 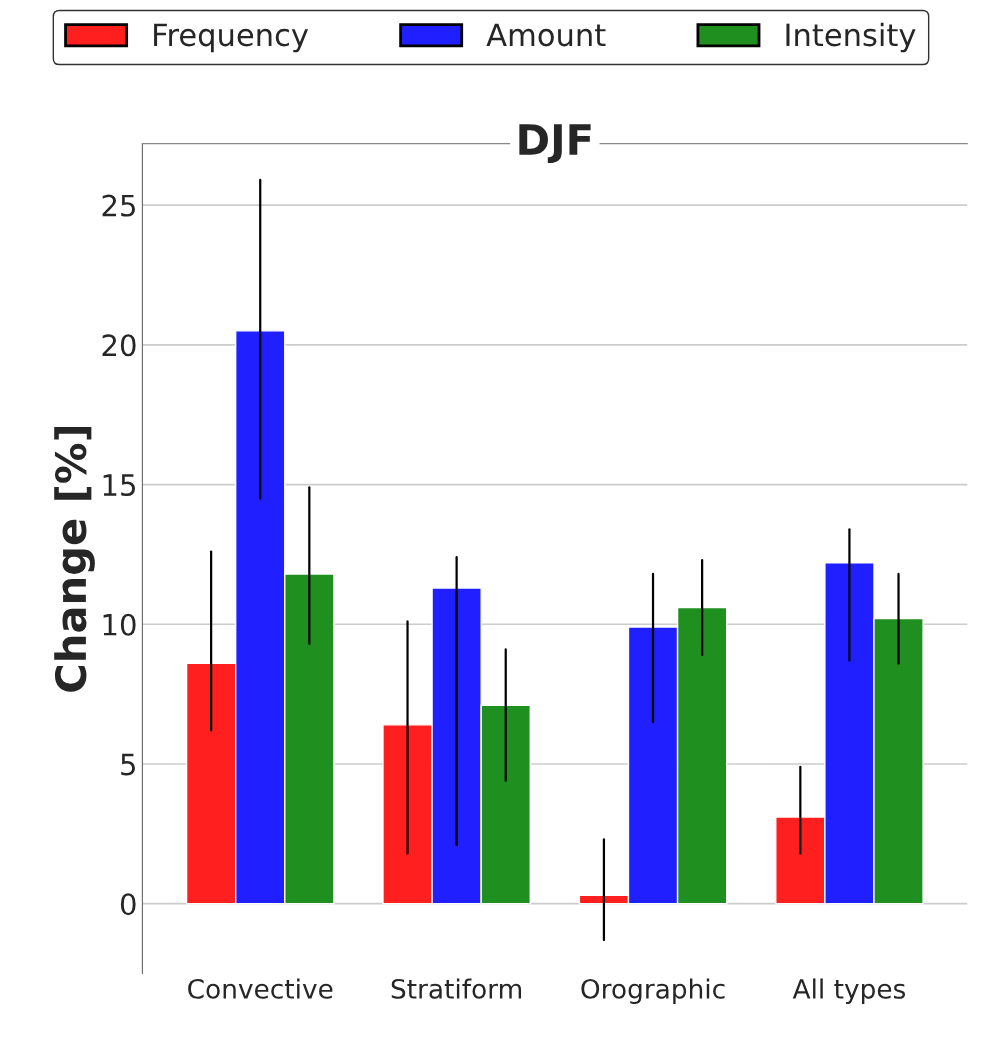 I want to click on x-tick-label: Orographic, so click(x=653, y=991).